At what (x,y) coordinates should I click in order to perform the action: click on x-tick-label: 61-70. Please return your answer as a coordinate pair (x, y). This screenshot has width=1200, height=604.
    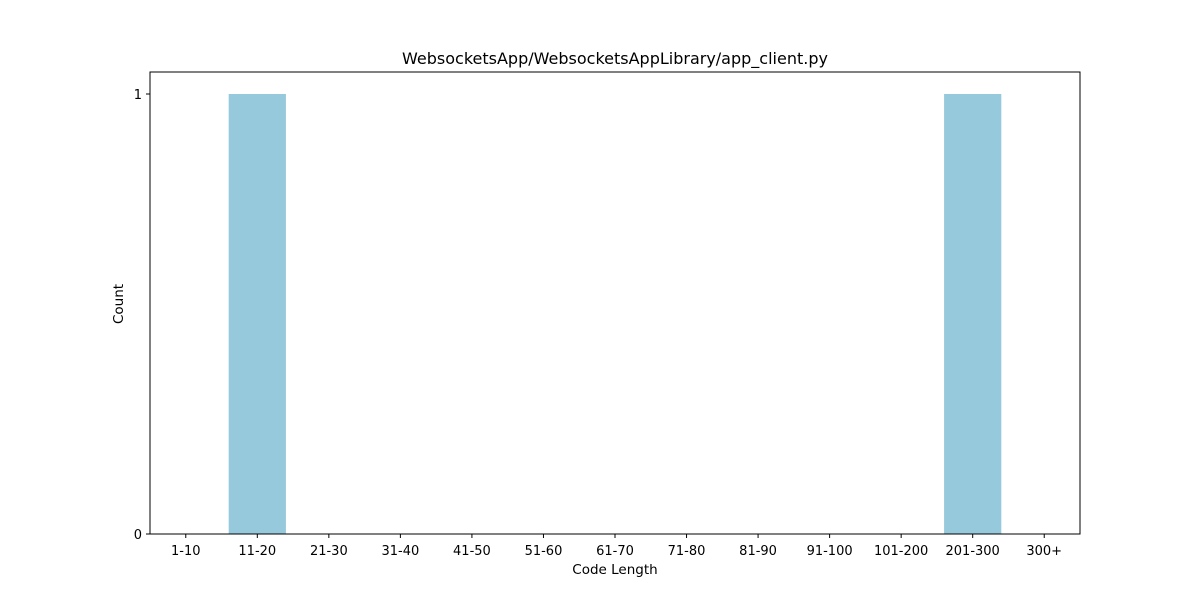
    Looking at the image, I should click on (615, 551).